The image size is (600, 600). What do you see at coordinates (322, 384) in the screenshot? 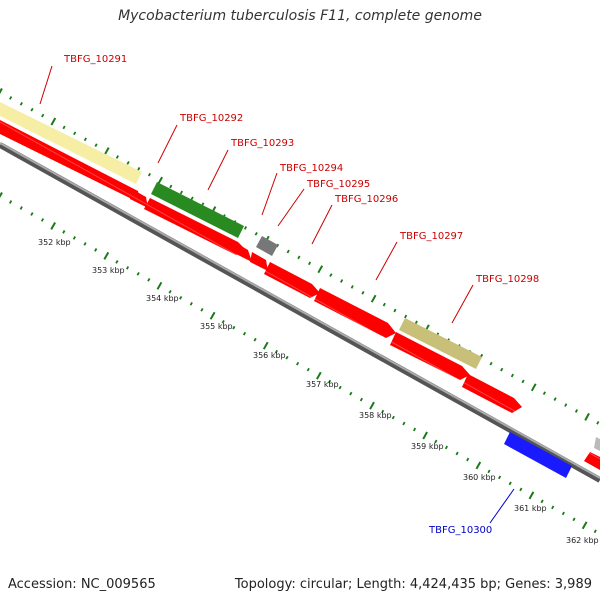
I see `tick-label-357: 357 kbp` at bounding box center [322, 384].